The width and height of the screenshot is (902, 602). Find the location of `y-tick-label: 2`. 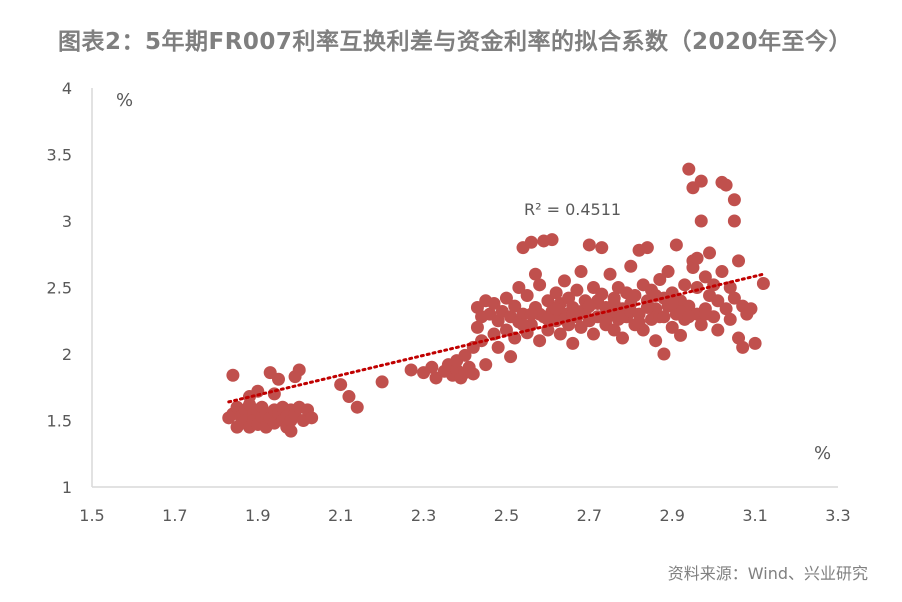

y-tick-label: 2 is located at coordinates (67, 354).